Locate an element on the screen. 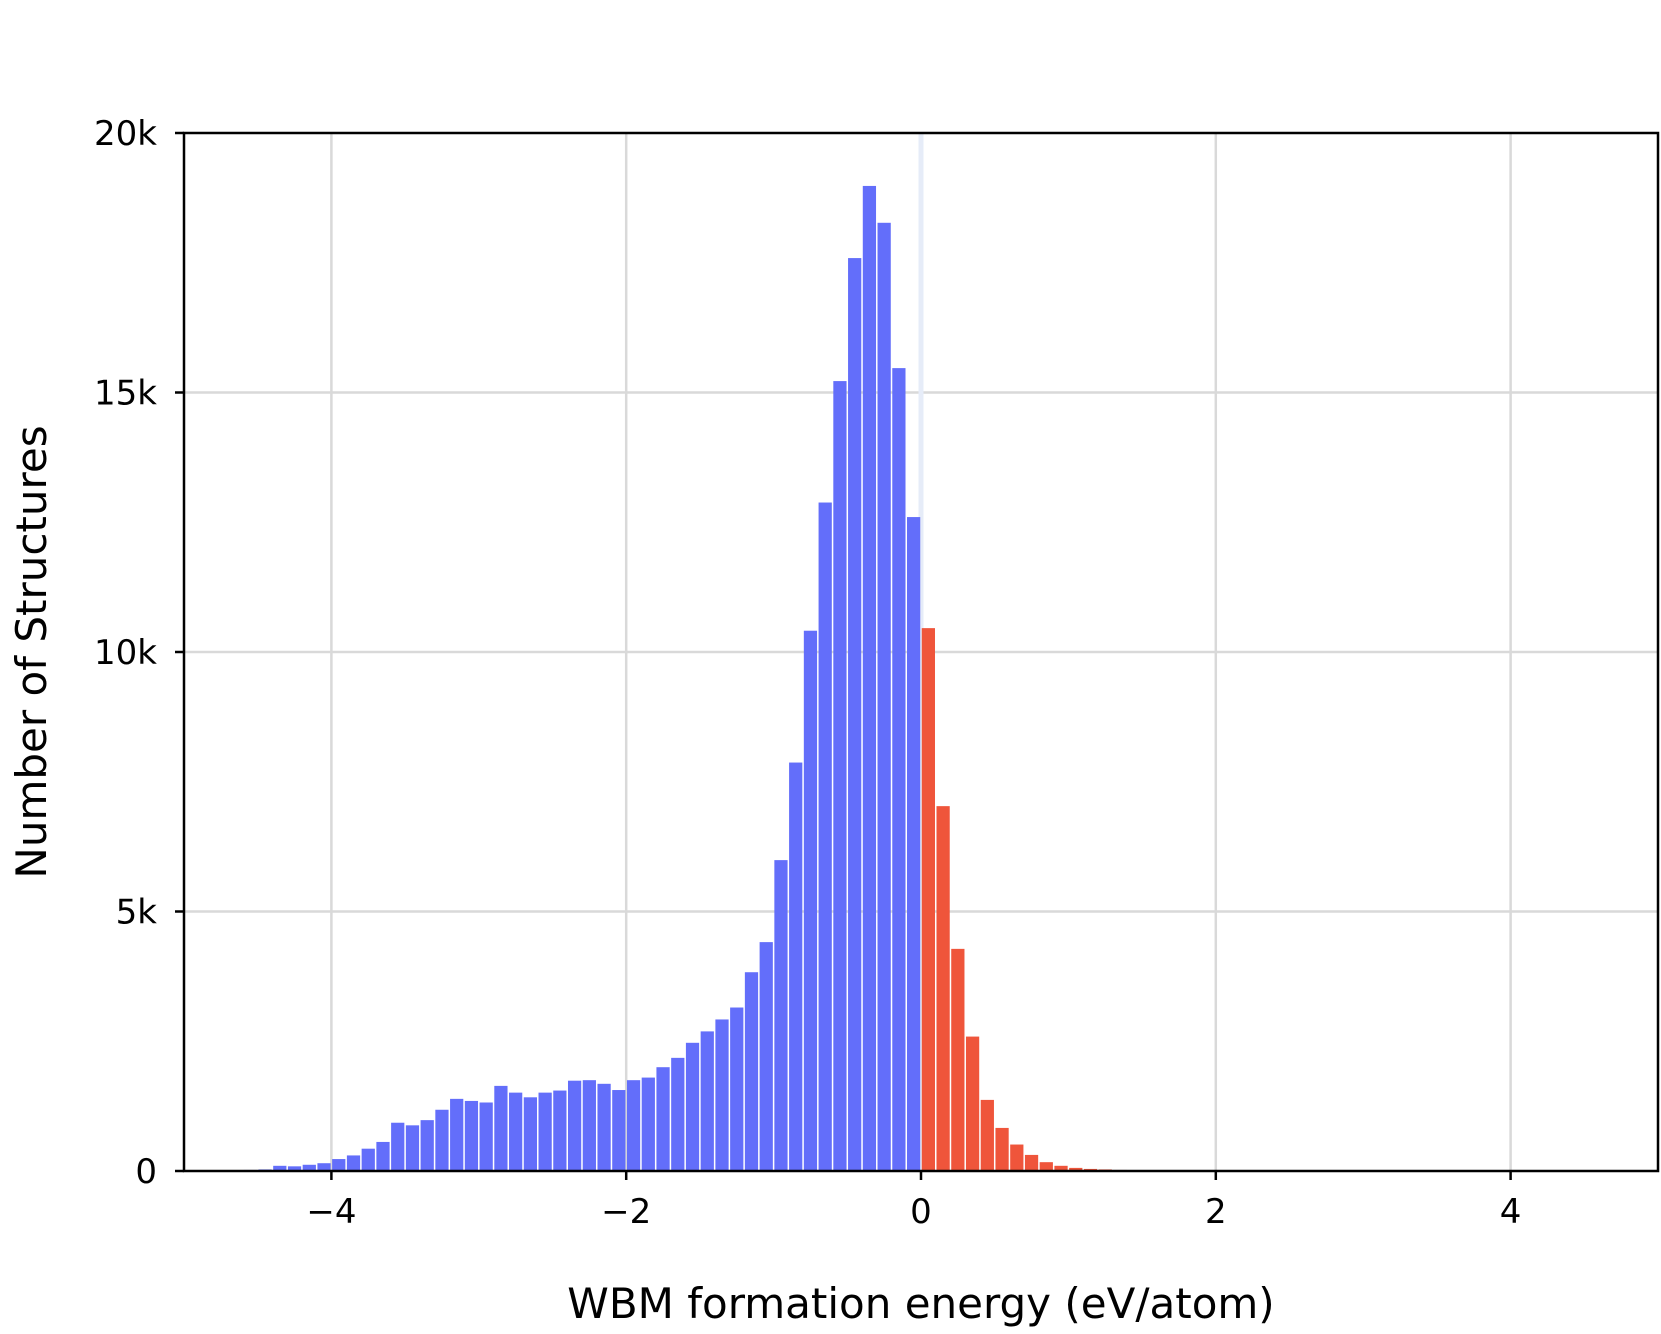 Image resolution: width=1661 pixels, height=1334 pixels. x-tick-label: −4 is located at coordinates (331, 1212).